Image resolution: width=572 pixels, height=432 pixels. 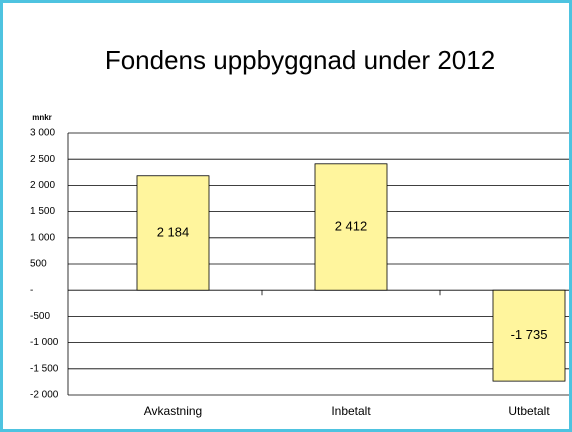 I want to click on y-tick-label: 1 500, so click(x=42, y=211).